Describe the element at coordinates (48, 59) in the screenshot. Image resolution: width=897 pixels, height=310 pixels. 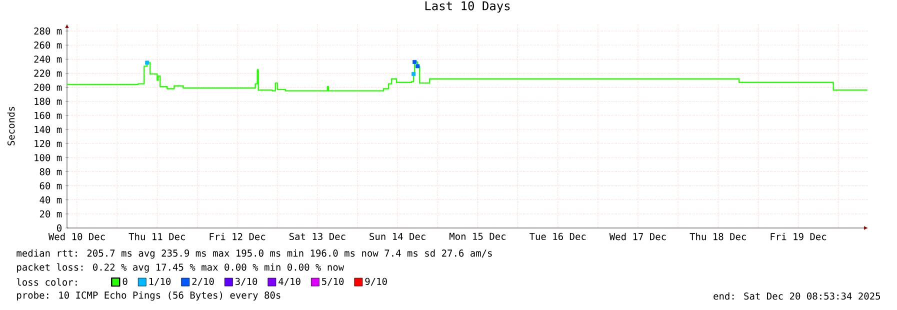
I see `y-tick-label: 240 m` at that location.